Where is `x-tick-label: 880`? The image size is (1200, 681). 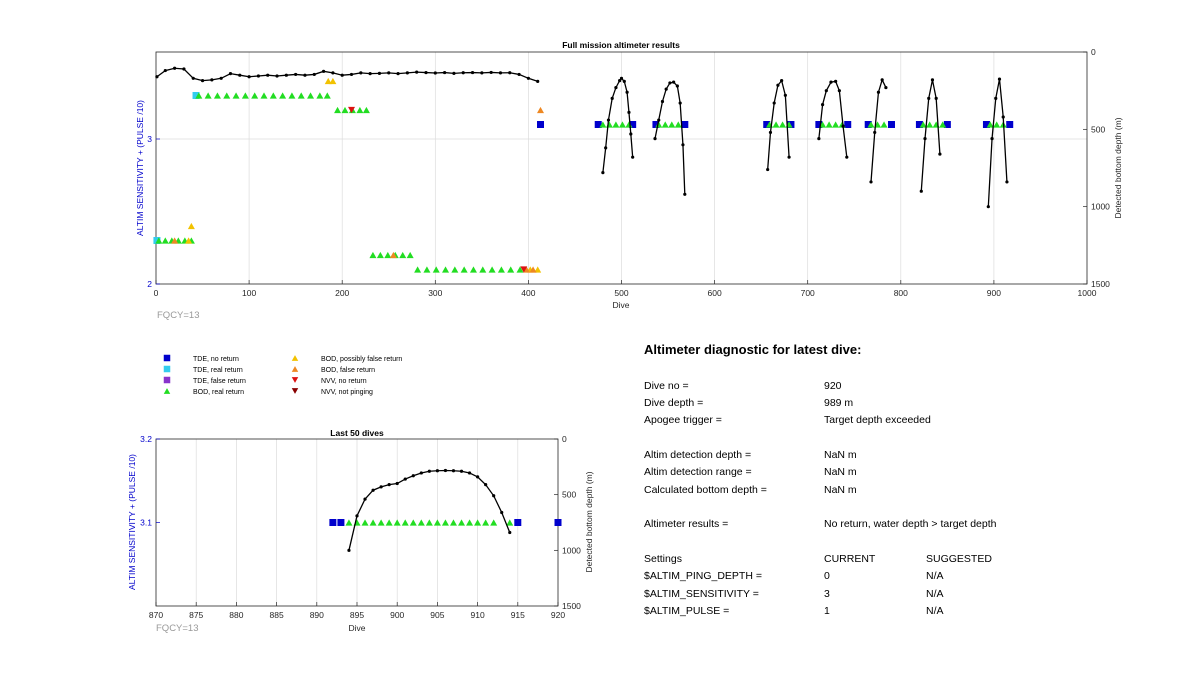
x-tick-label: 880 is located at coordinates (236, 615).